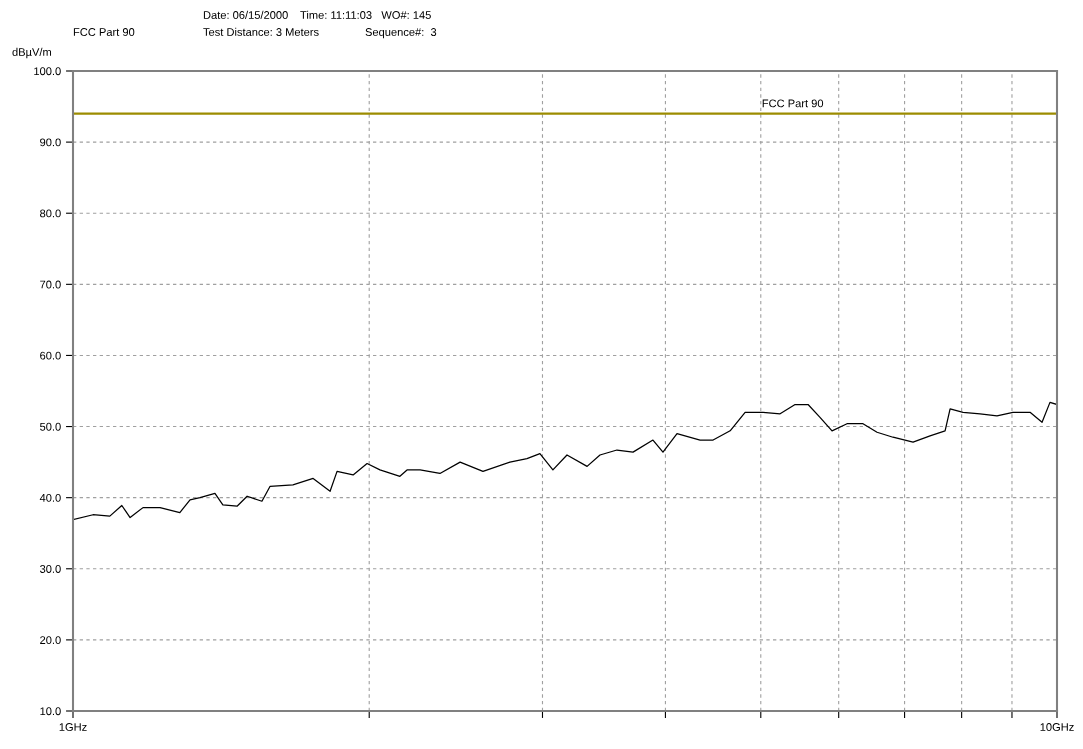 The height and width of the screenshot is (749, 1083). Describe the element at coordinates (50, 284) in the screenshot. I see `y-tick-label: 70.0` at that location.